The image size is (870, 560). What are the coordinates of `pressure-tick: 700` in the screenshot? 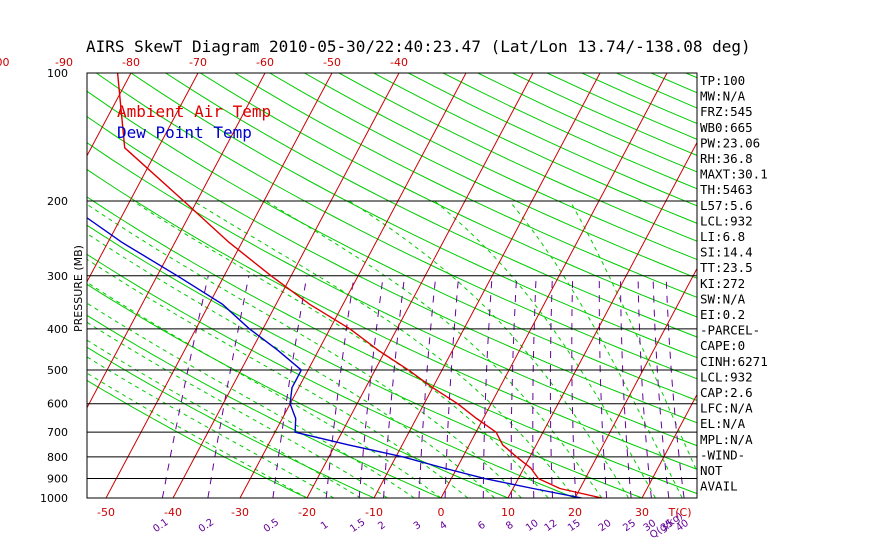 It's located at (57, 432).